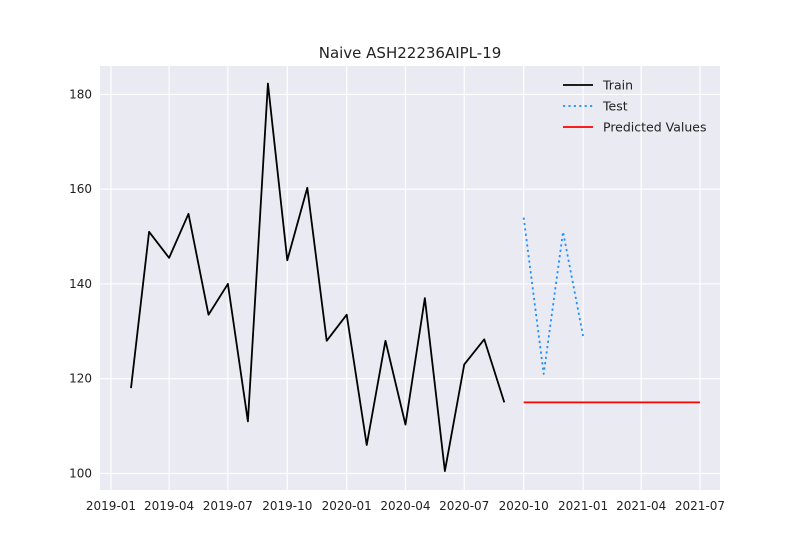  Describe the element at coordinates (617, 85) in the screenshot. I see `legend-label: Train` at that location.